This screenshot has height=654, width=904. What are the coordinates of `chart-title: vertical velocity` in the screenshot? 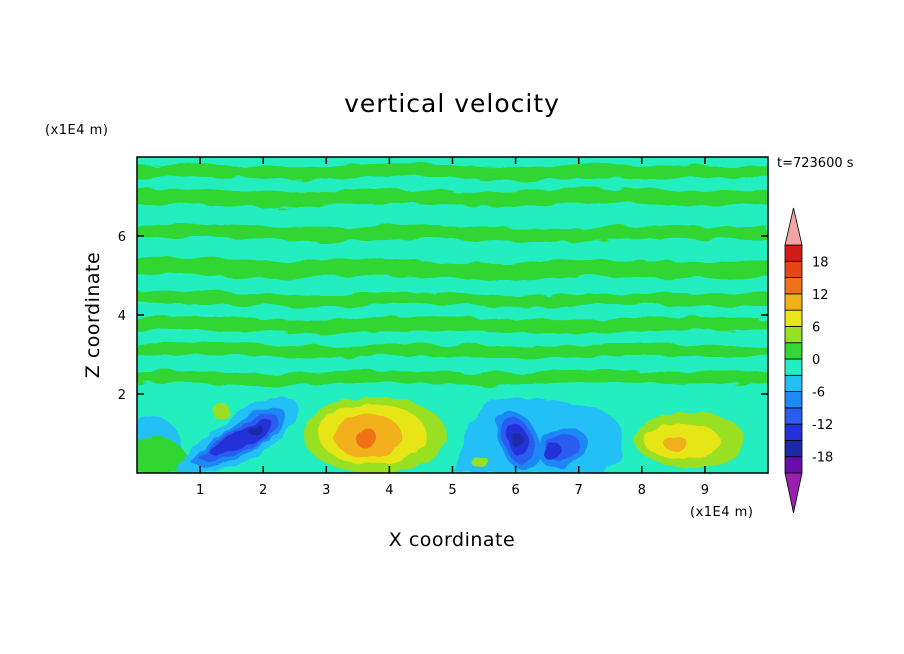 It's located at (452, 103).